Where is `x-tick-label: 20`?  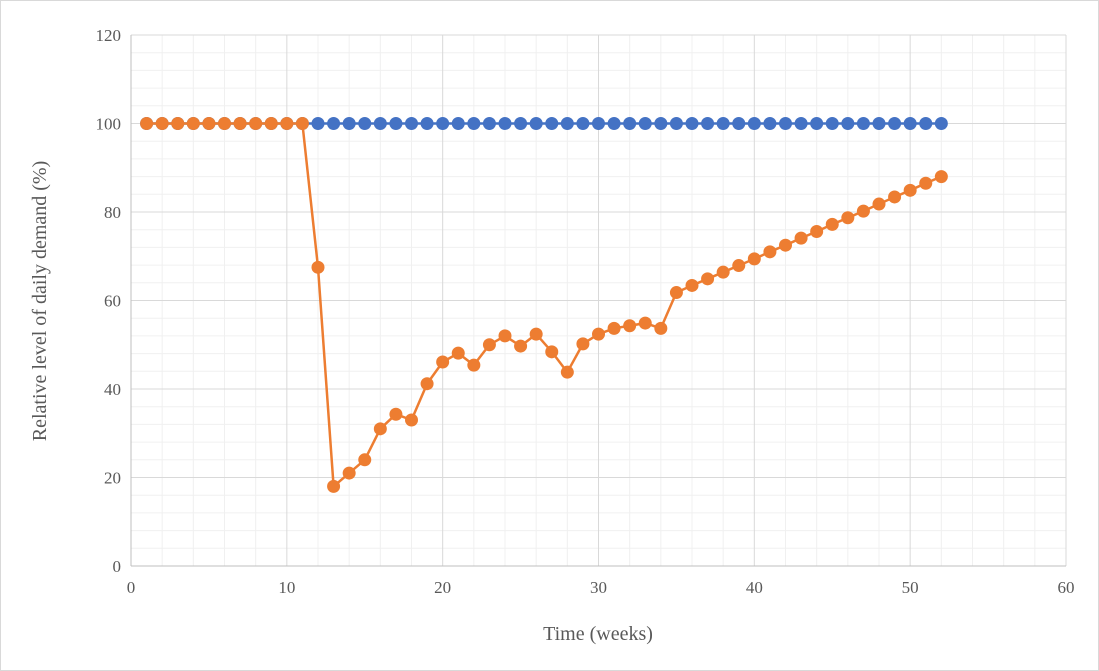 x-tick-label: 20 is located at coordinates (442, 587).